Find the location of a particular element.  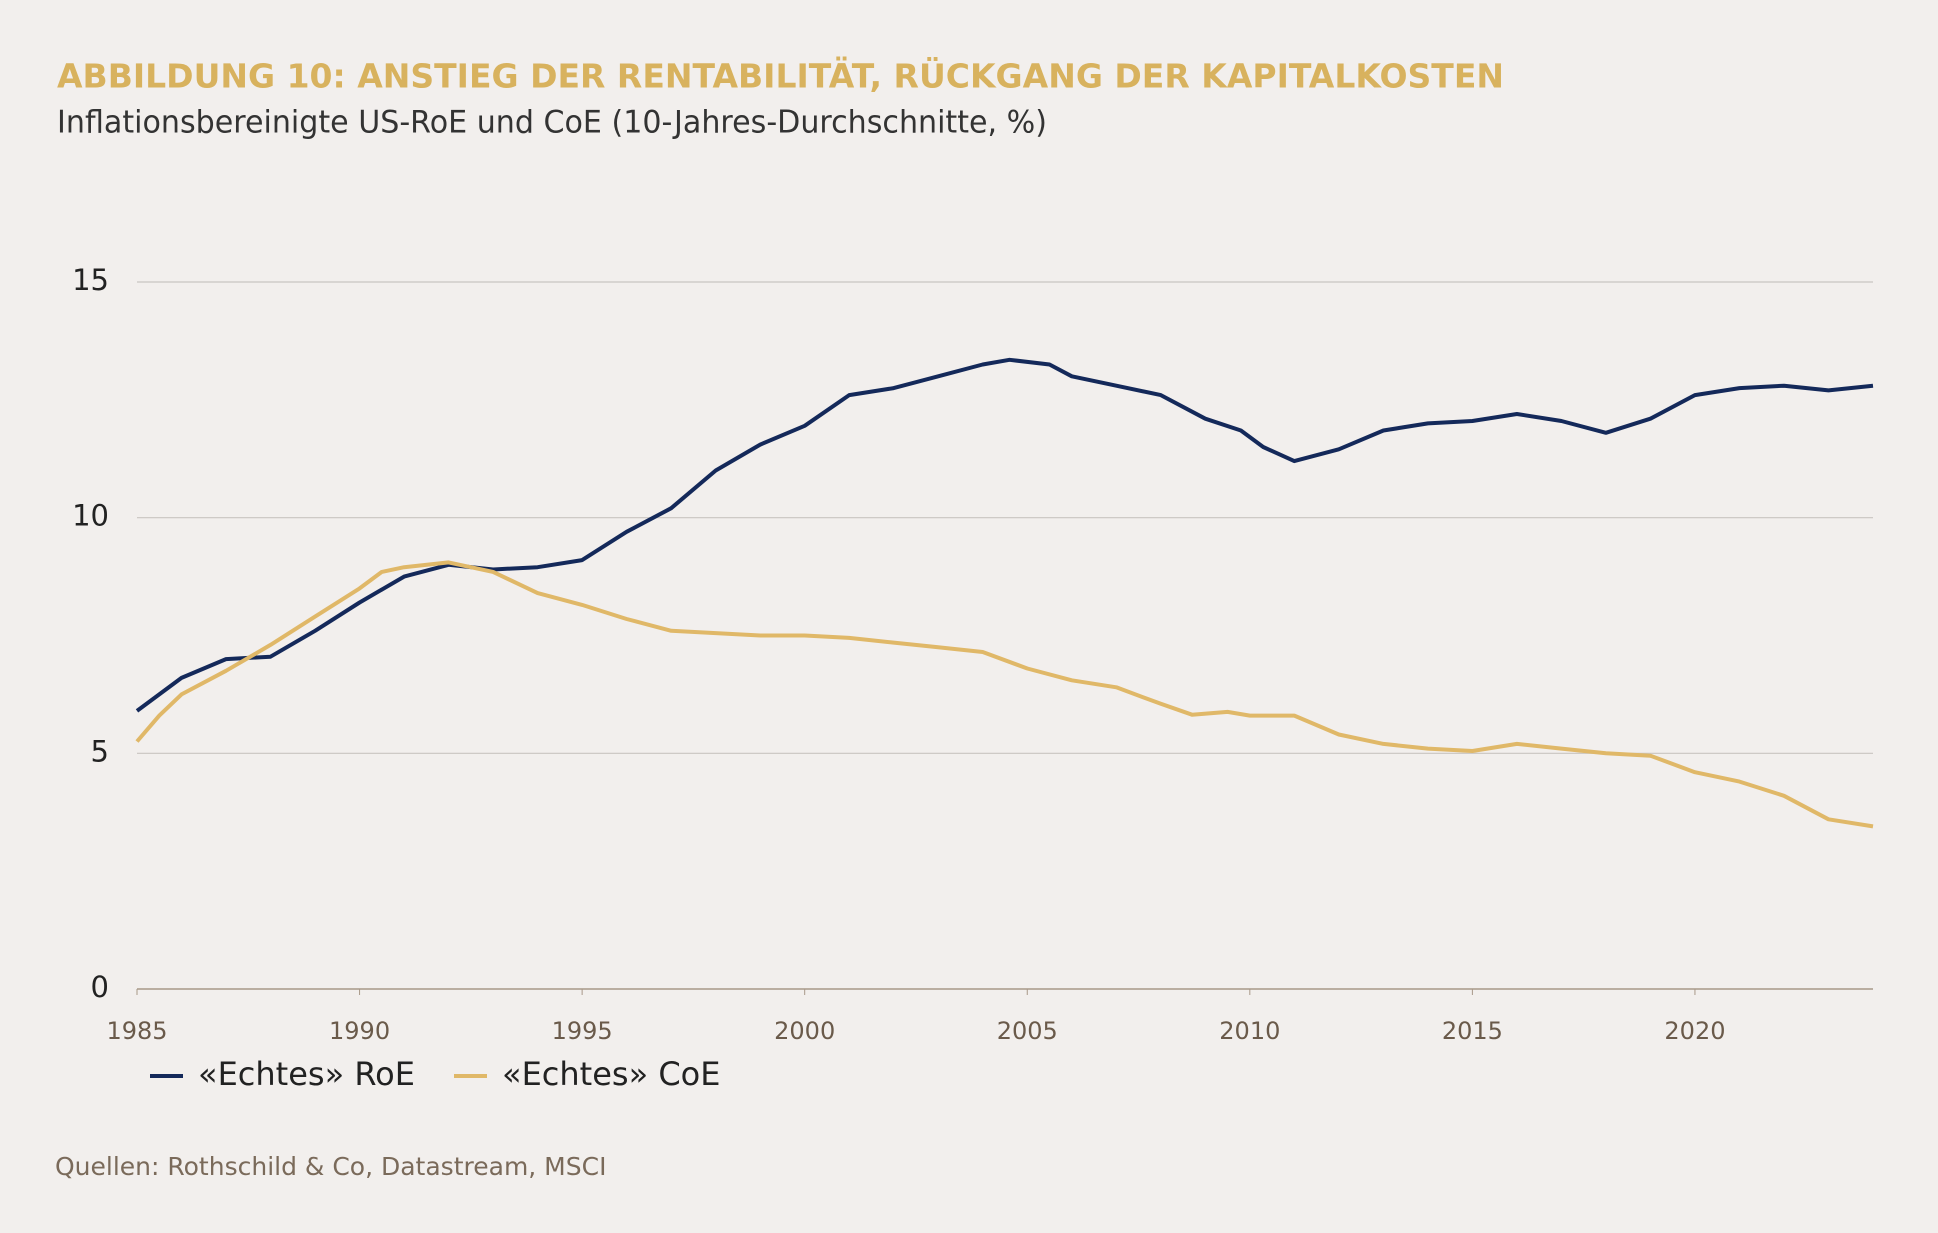

y-tick-label: 15 is located at coordinates (90, 280).